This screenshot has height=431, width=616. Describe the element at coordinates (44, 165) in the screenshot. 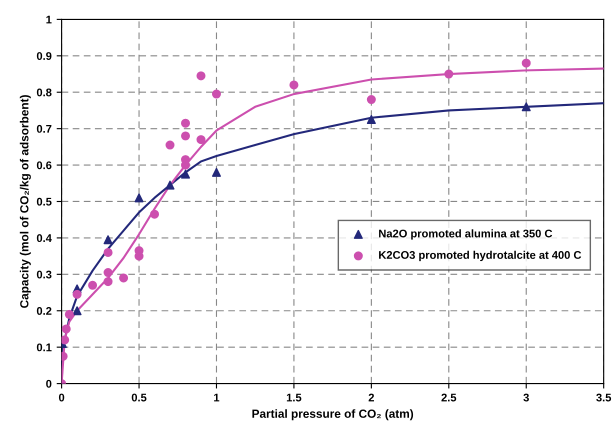

I see `y-tick-label: 0.6` at that location.